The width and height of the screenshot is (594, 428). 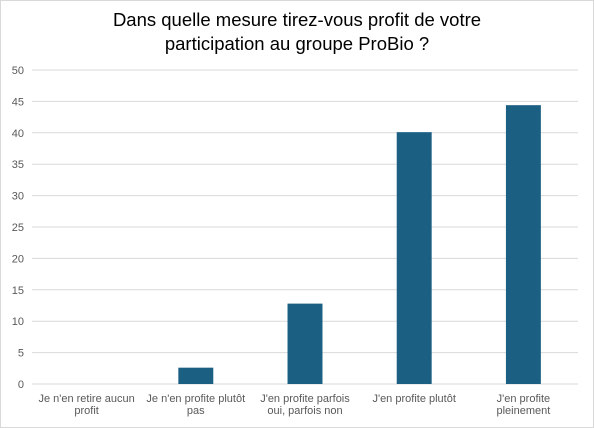 What do you see at coordinates (18, 165) in the screenshot?
I see `y-tick-label: 35` at bounding box center [18, 165].